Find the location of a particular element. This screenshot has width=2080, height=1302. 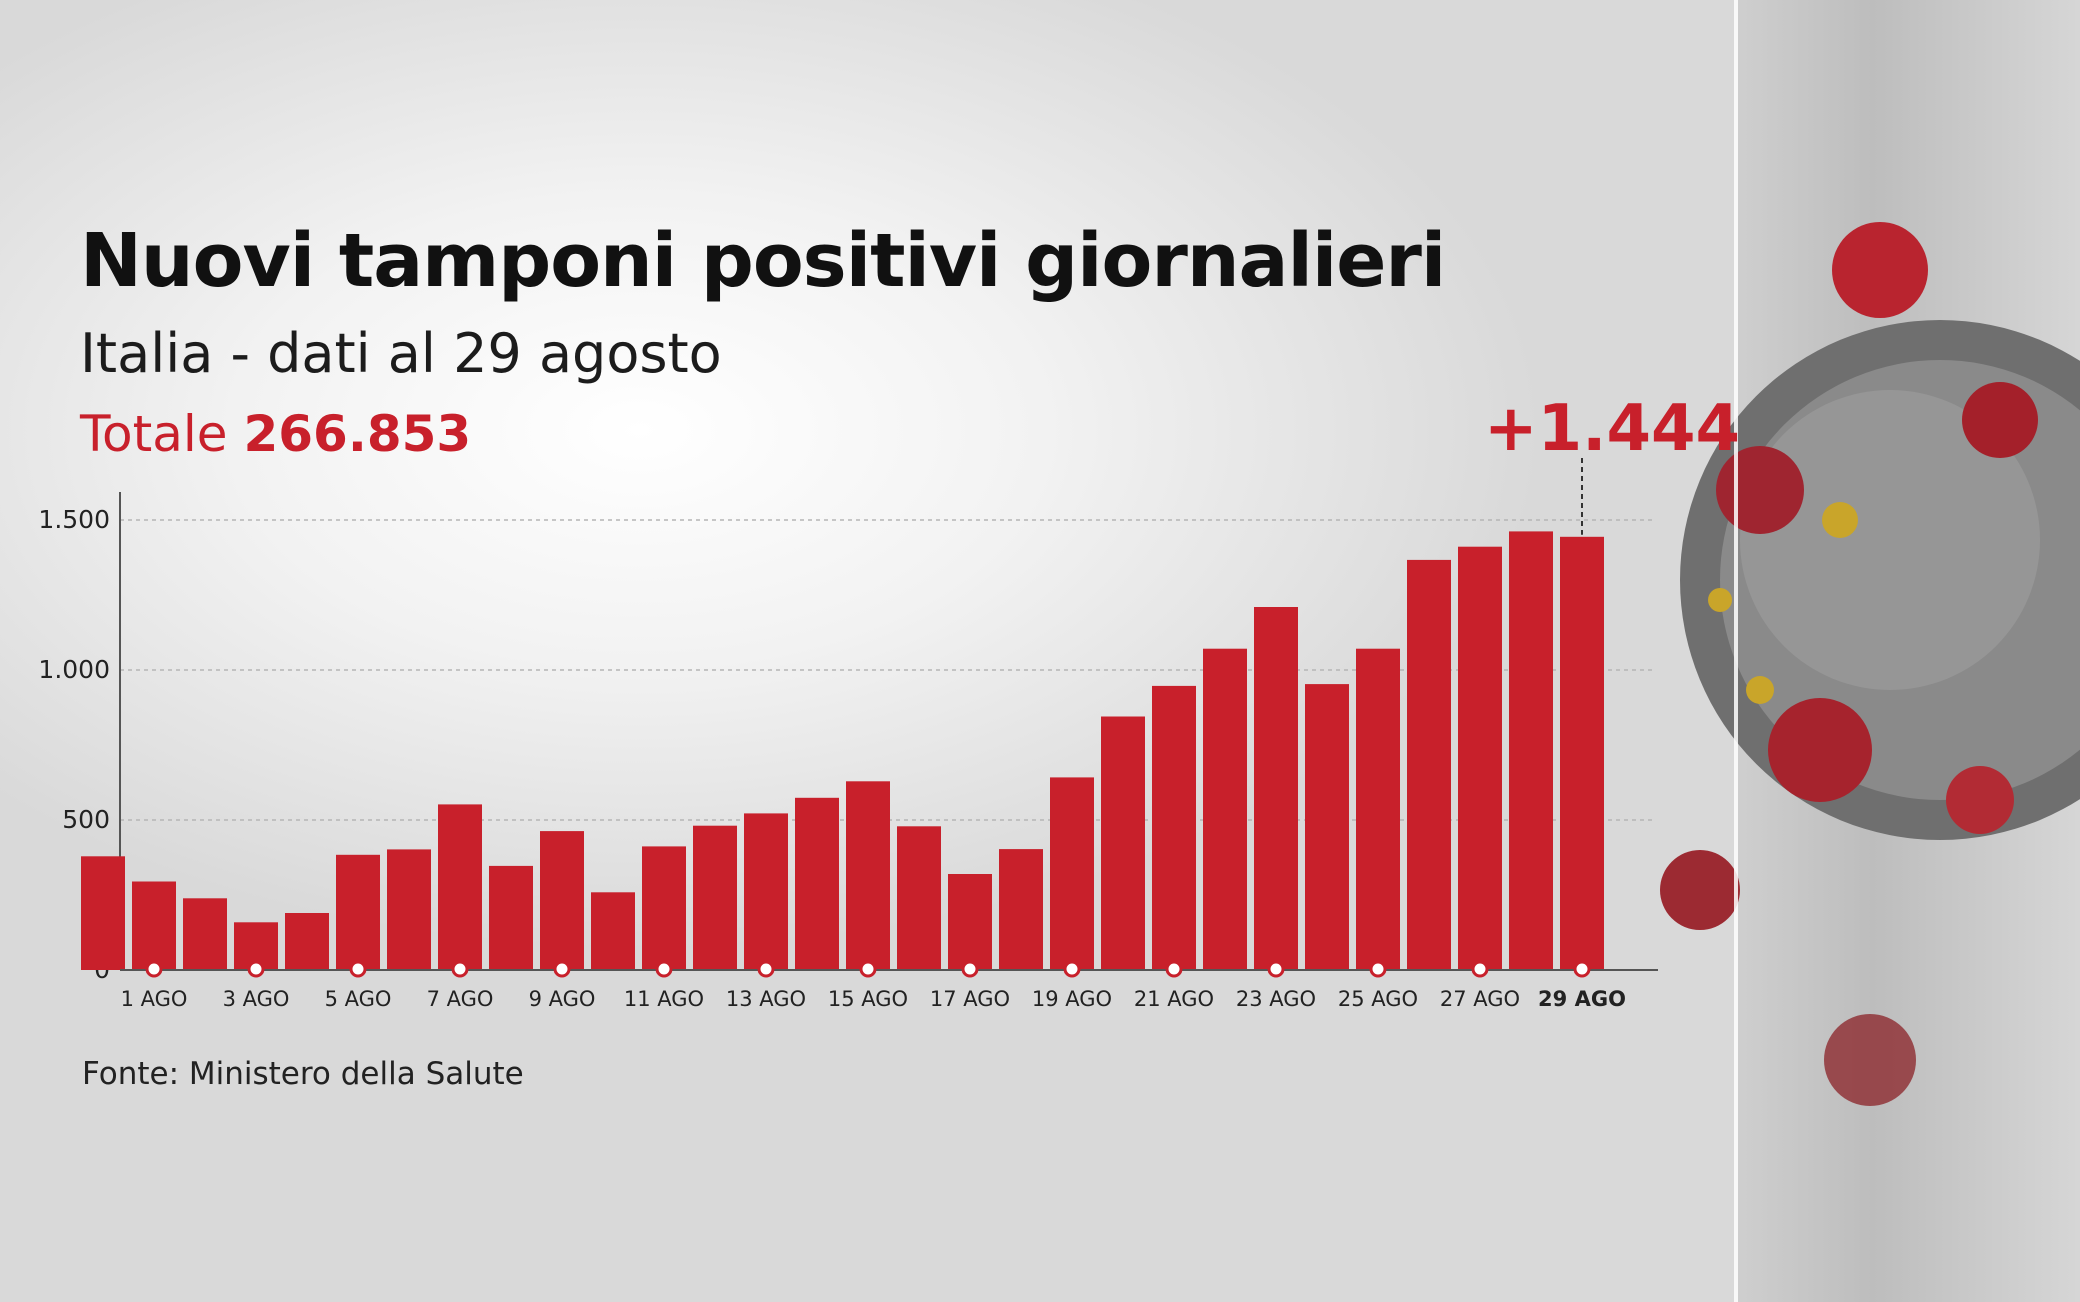

source-note: Fonte: Ministero della Salute is located at coordinates (303, 1074).